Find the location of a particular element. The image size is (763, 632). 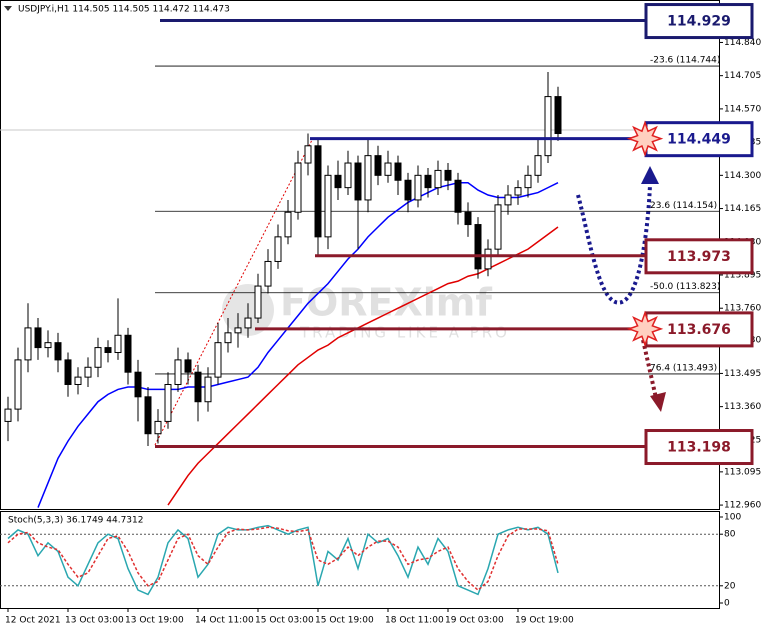

x-tick-label: 13 Oct 19:00 is located at coordinates (154, 621).